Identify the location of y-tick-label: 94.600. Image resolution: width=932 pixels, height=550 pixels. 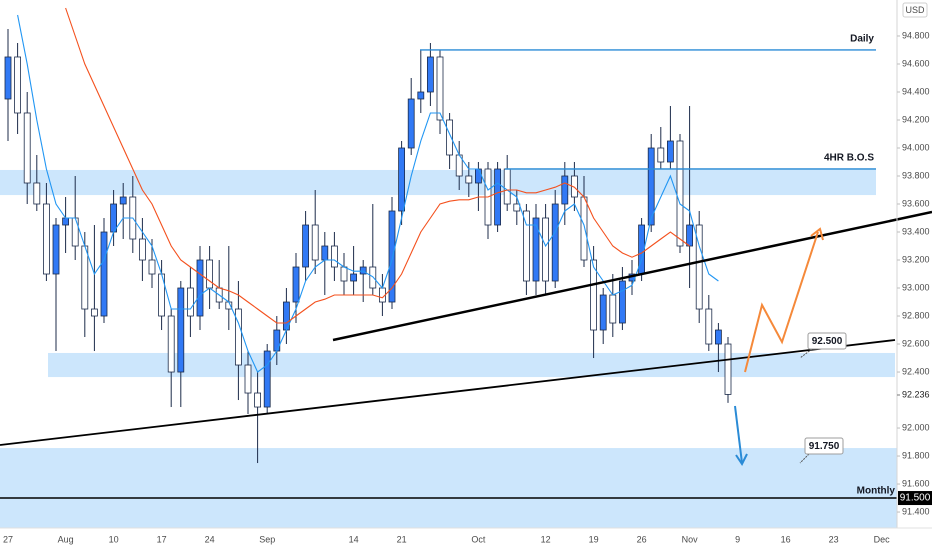
(916, 63).